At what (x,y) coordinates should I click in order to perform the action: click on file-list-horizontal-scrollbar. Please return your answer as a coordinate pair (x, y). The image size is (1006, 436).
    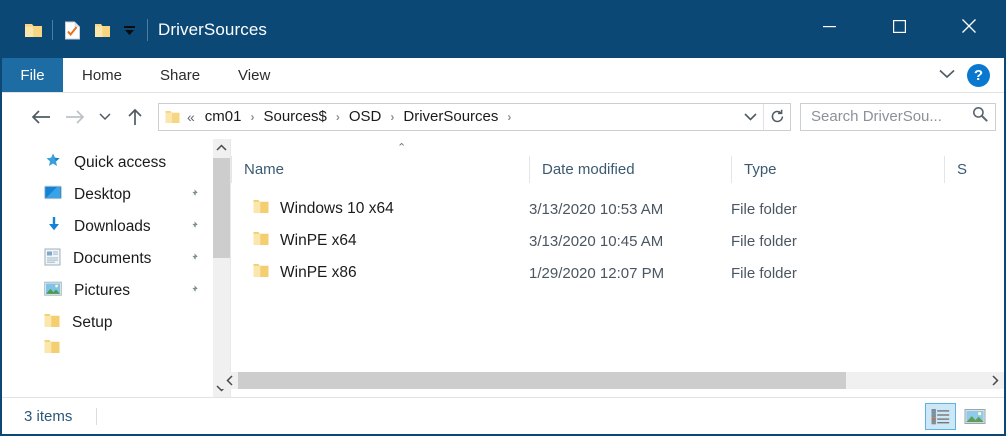
    Looking at the image, I should click on (612, 380).